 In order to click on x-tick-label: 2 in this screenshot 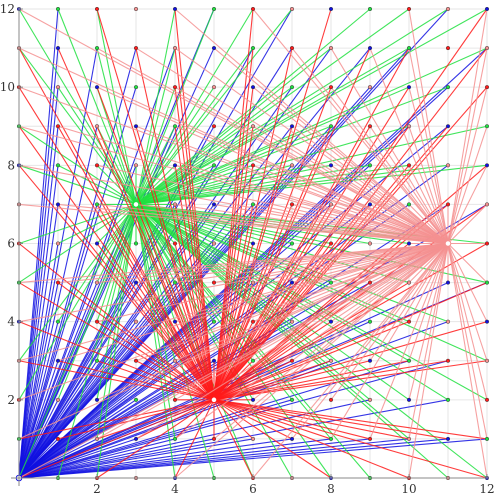, I will do `click(97, 489)`.